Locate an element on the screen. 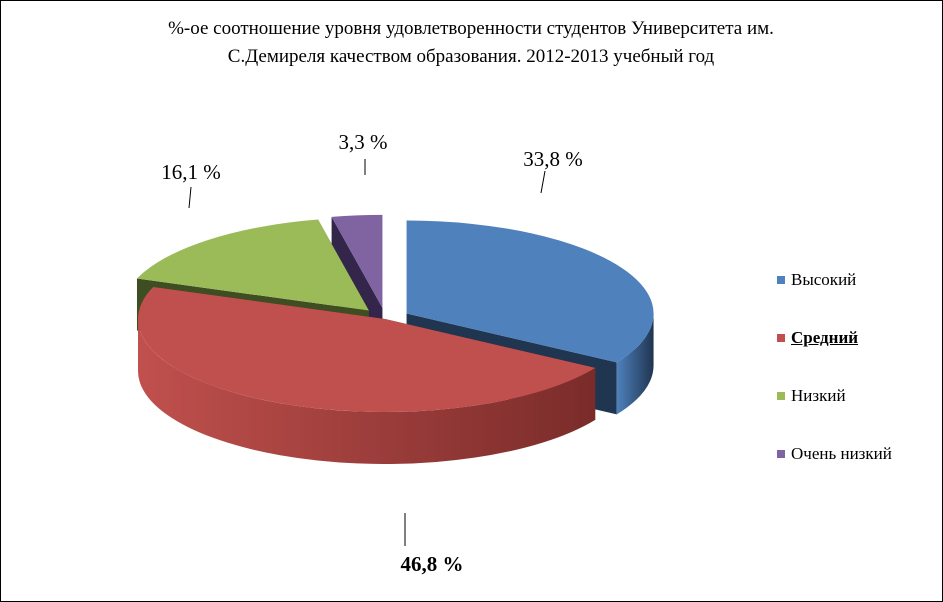  legend-swatch-high is located at coordinates (781, 280).